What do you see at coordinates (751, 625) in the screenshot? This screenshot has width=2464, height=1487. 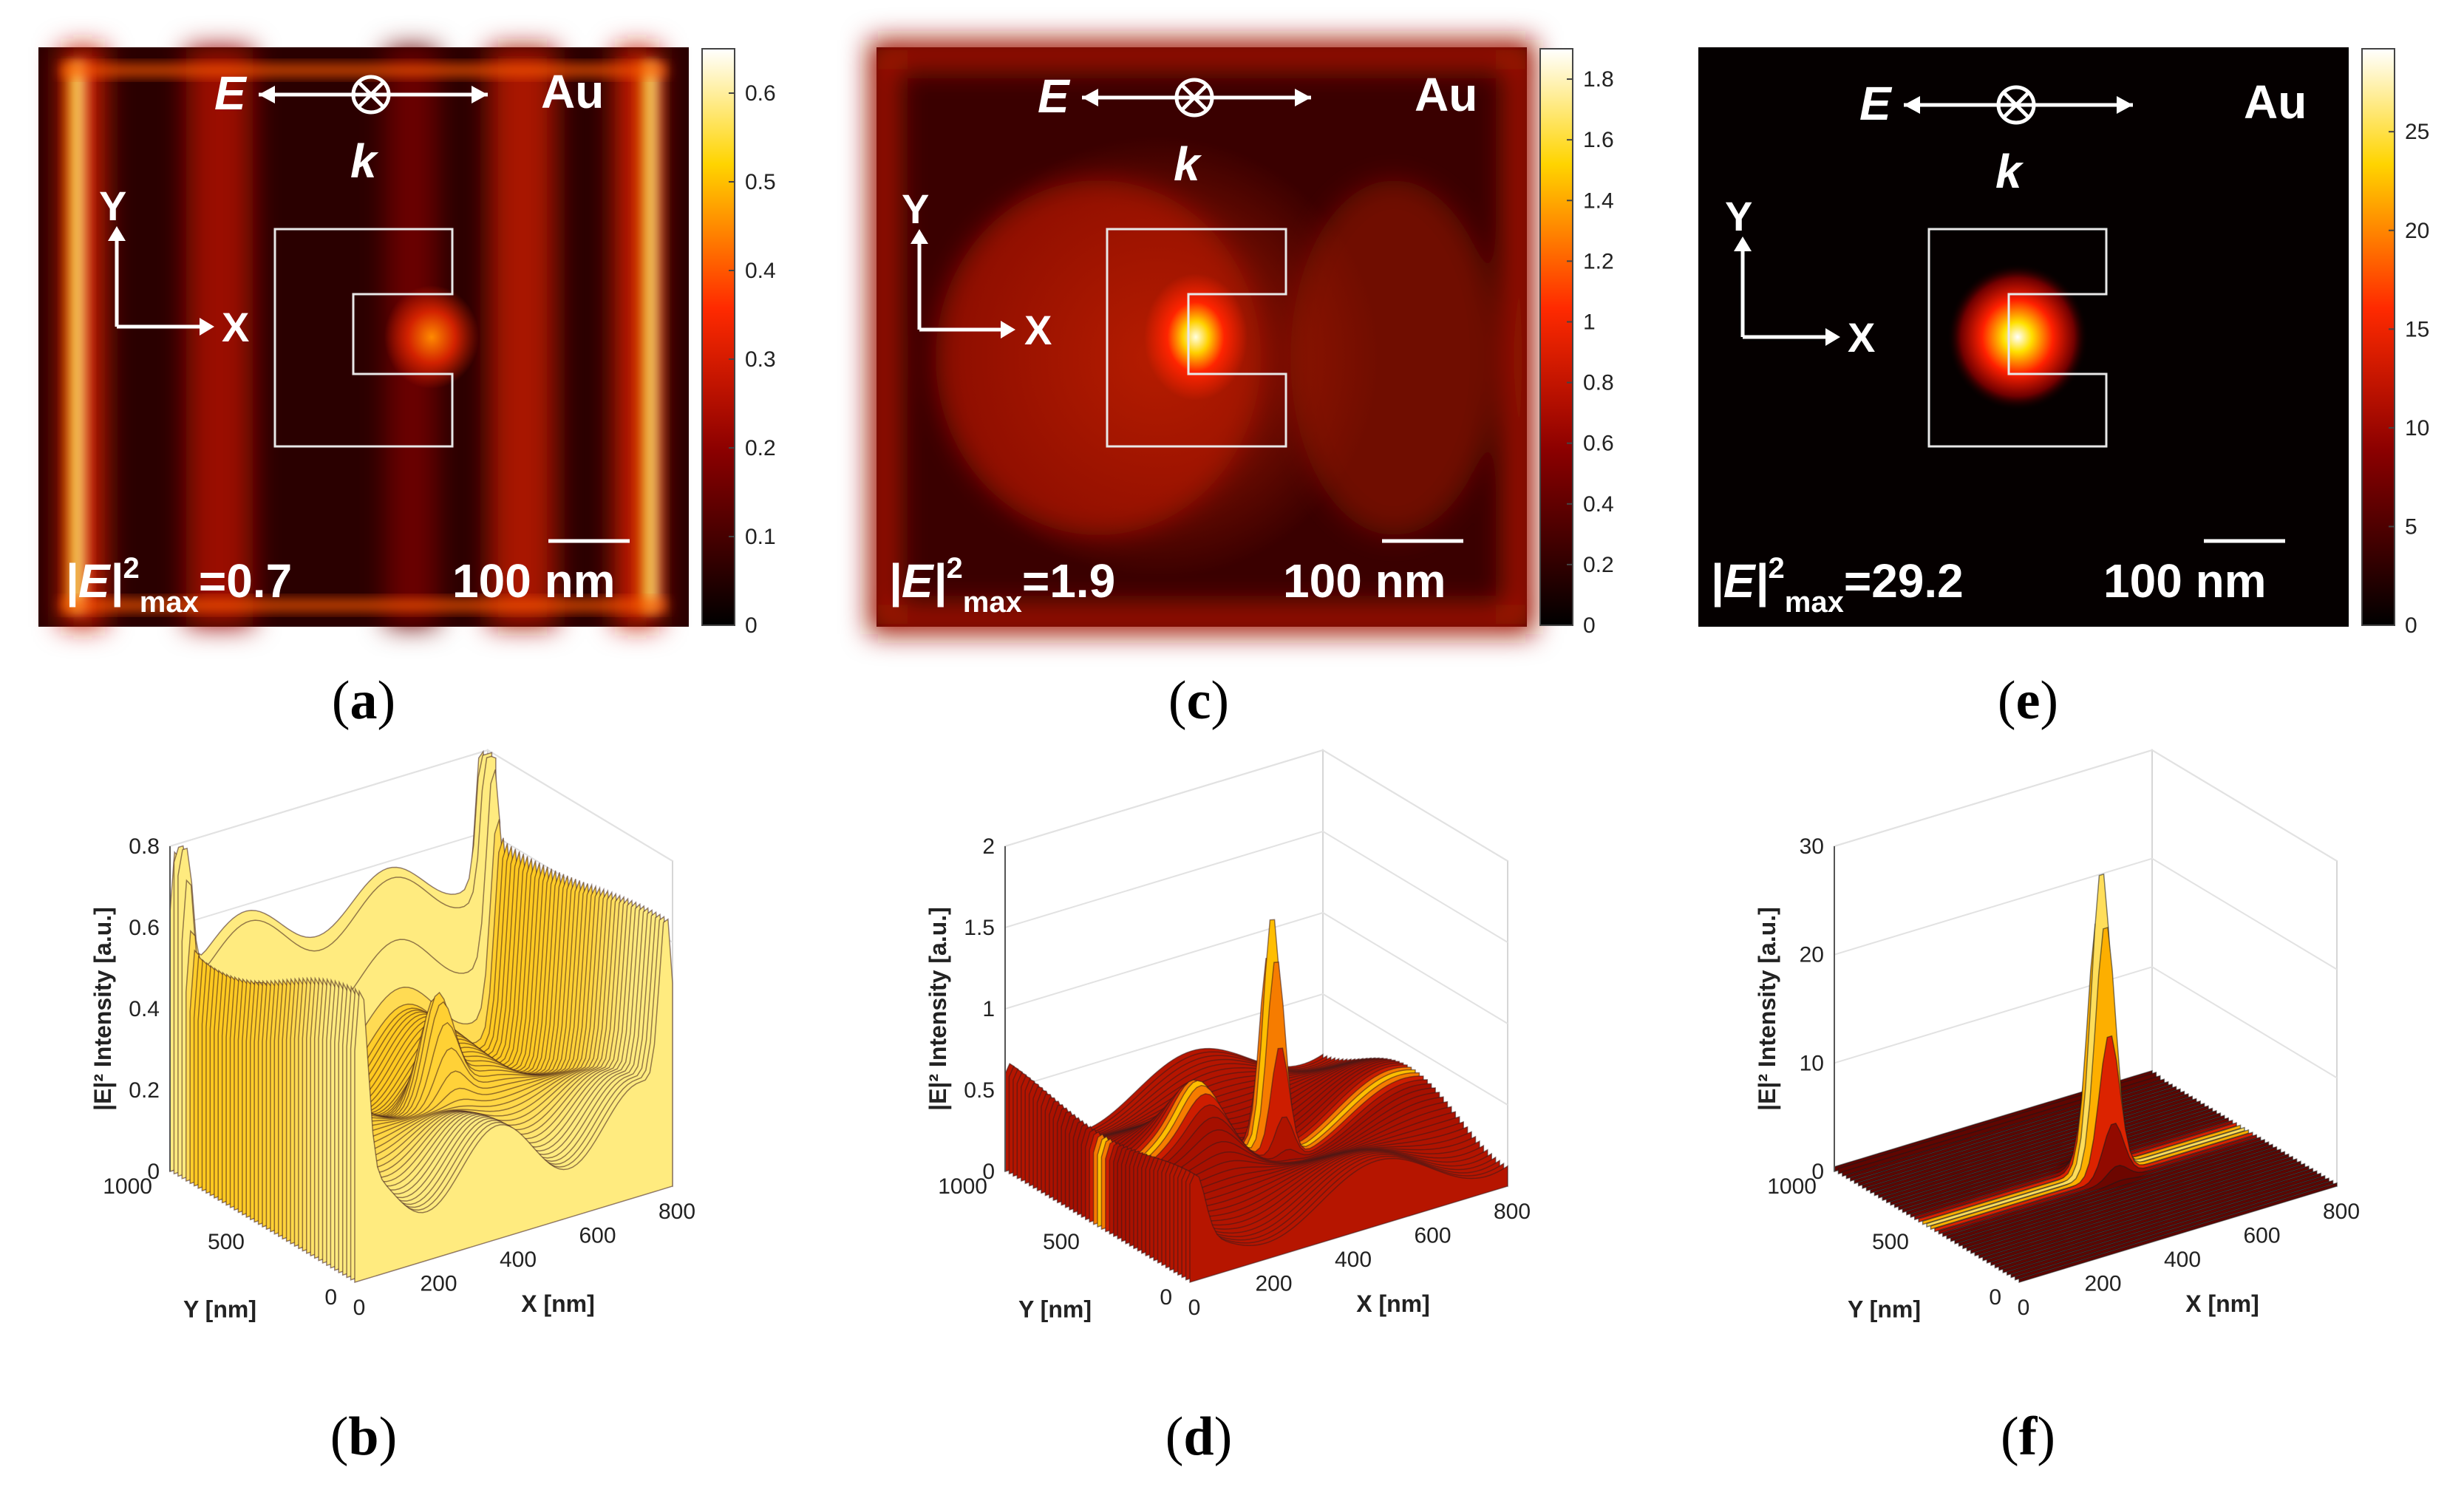 I see `colorbar-a-tick-label: 0` at bounding box center [751, 625].